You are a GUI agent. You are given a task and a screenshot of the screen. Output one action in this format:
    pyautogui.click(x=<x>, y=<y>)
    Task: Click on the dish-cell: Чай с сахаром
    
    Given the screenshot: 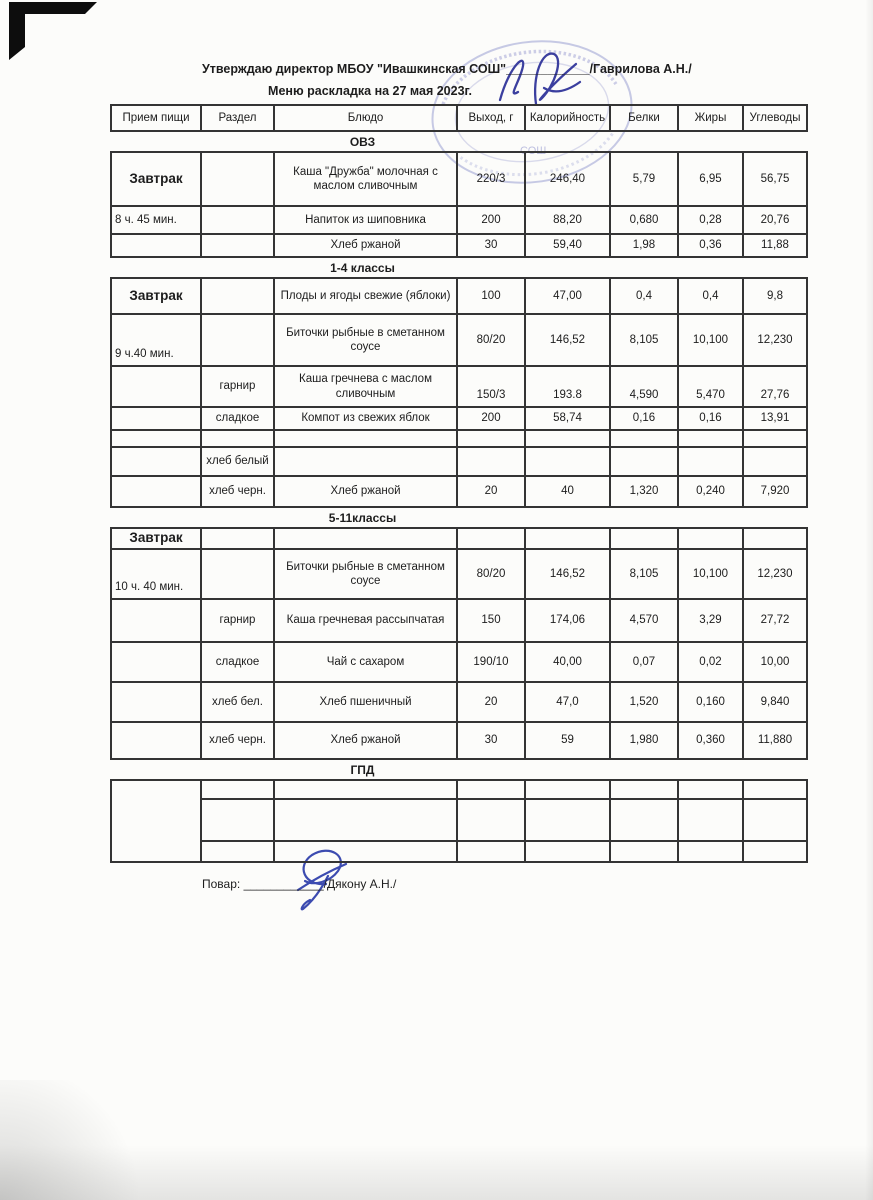 What is the action you would take?
    pyautogui.click(x=365, y=662)
    